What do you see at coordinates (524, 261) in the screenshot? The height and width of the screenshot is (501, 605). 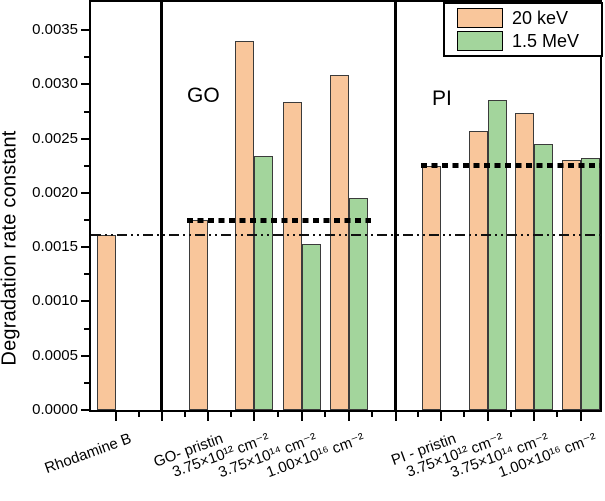 I see `bar-20kev-cat7` at bounding box center [524, 261].